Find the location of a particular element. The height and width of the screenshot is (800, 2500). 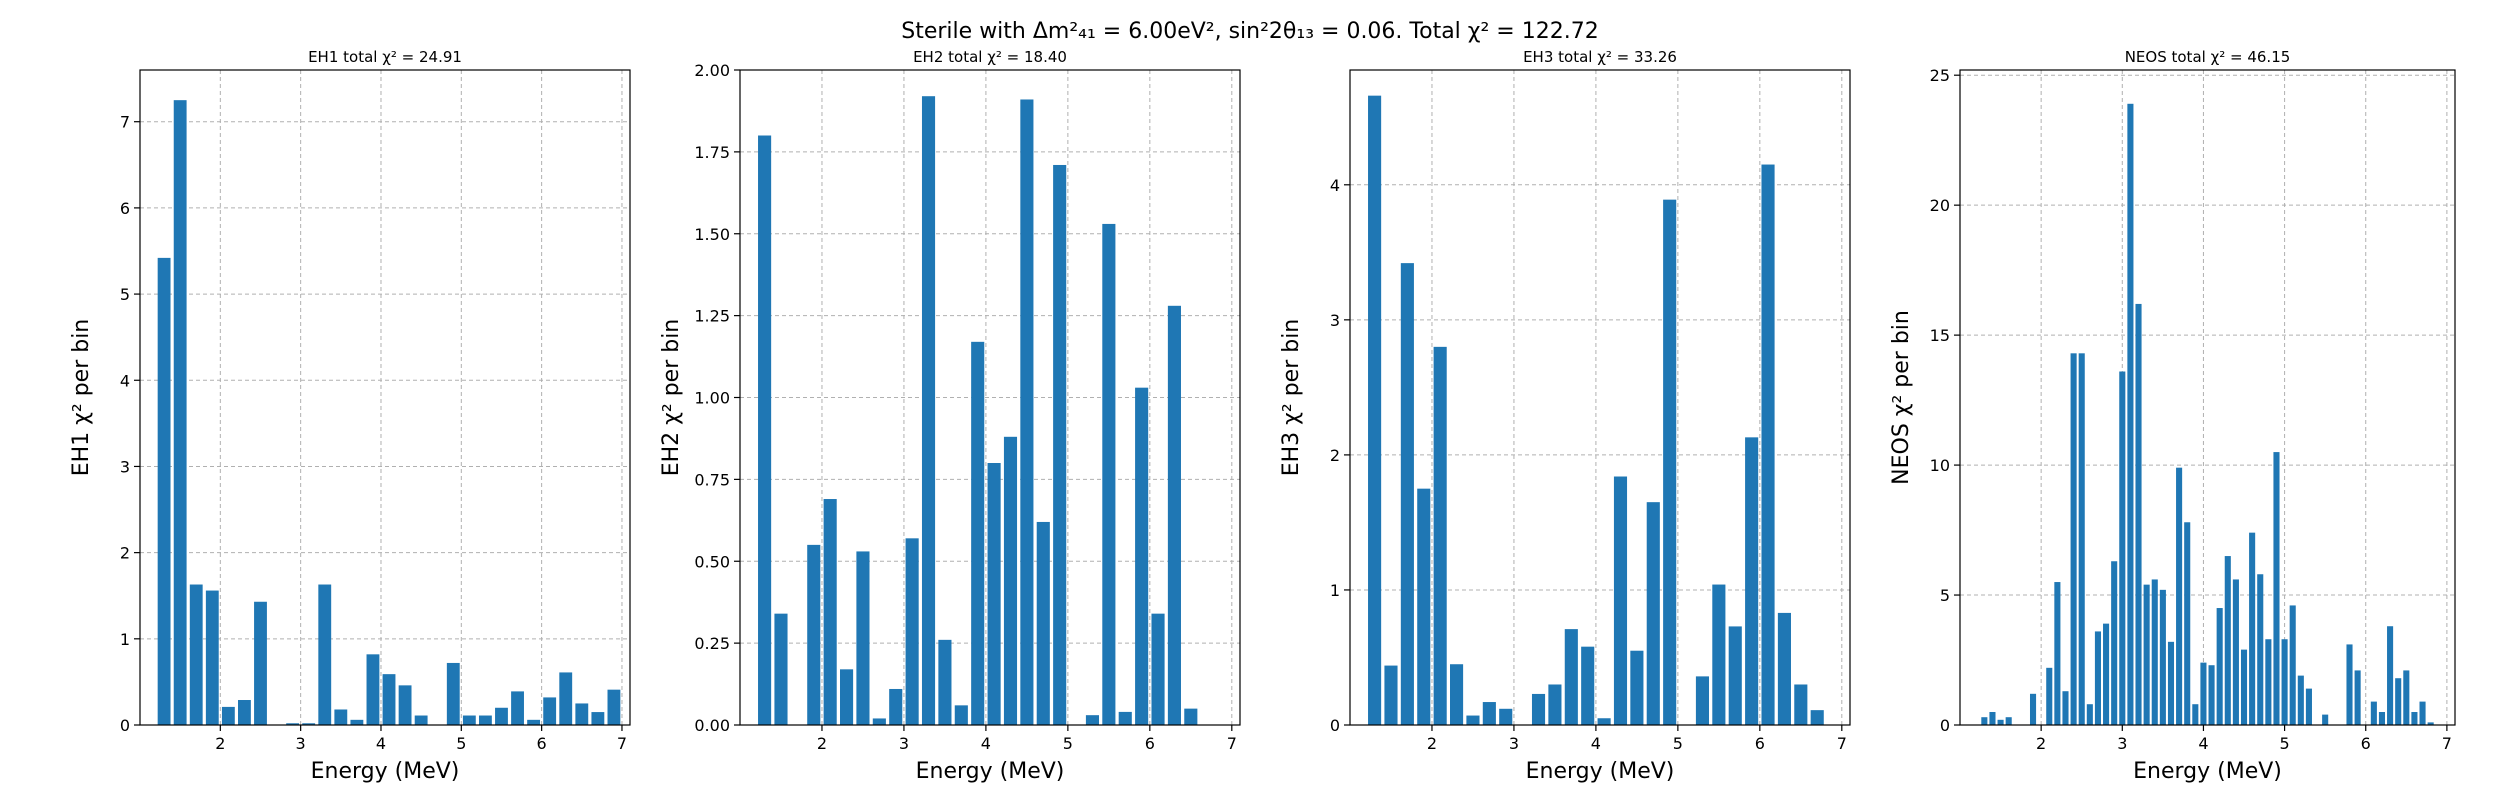

y-tick-label: 1.75 is located at coordinates (712, 152).